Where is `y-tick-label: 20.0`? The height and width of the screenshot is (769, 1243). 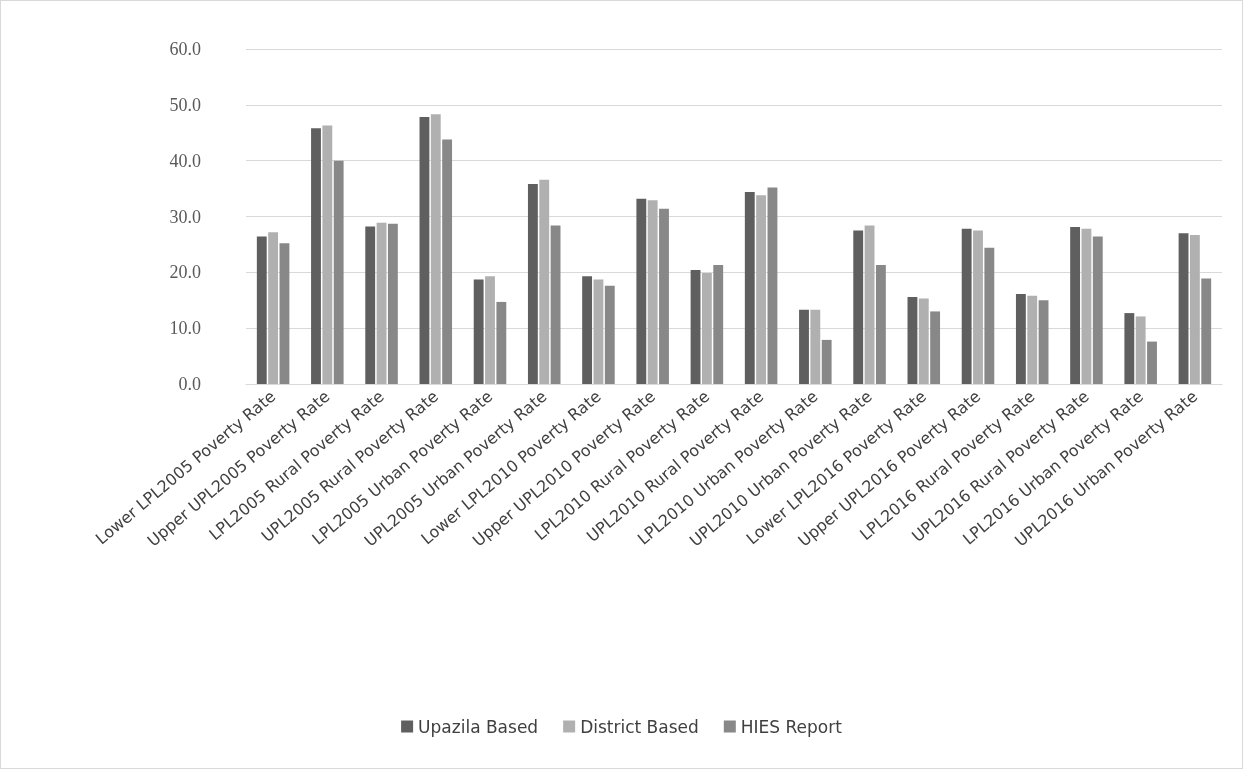 y-tick-label: 20.0 is located at coordinates (185, 272).